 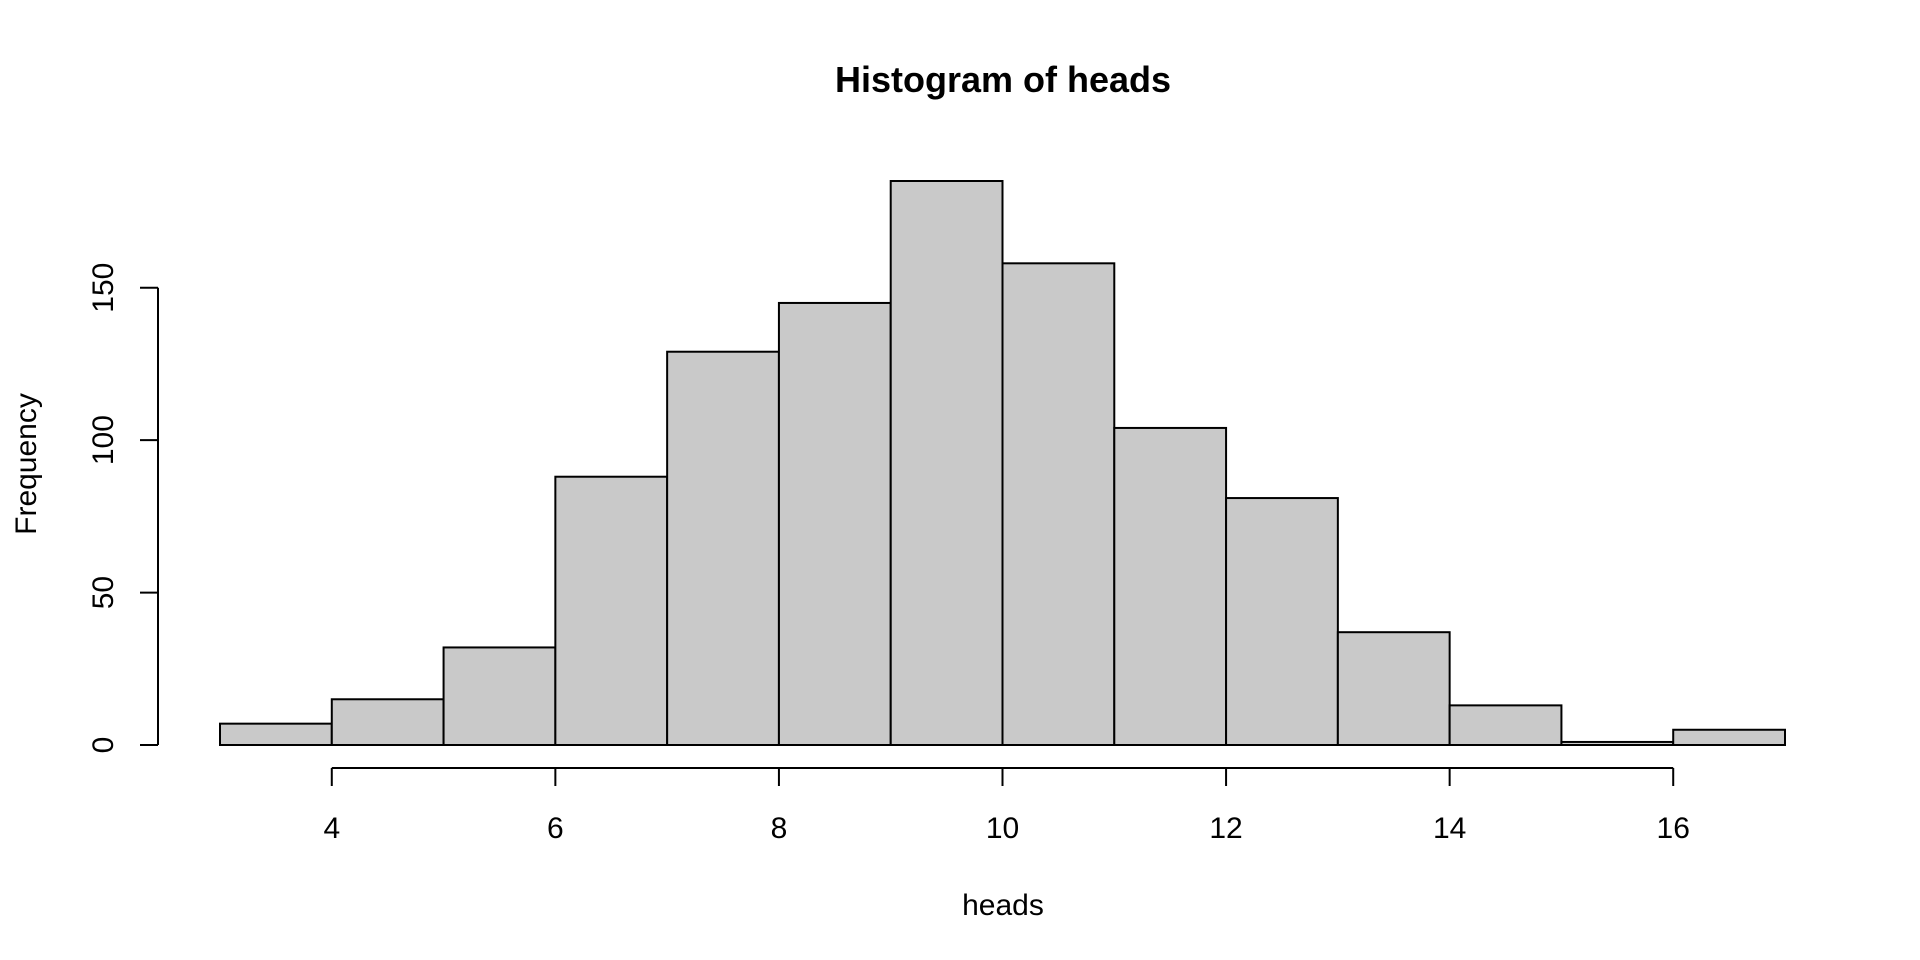 I want to click on x-tick-label: 16, so click(x=1673, y=828).